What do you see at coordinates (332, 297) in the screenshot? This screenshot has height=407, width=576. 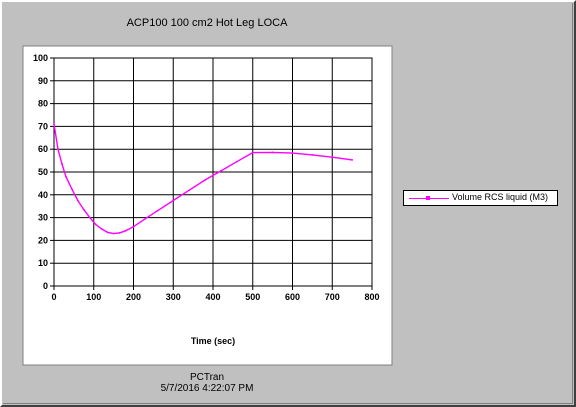 I see `x-tick-label: 700` at bounding box center [332, 297].